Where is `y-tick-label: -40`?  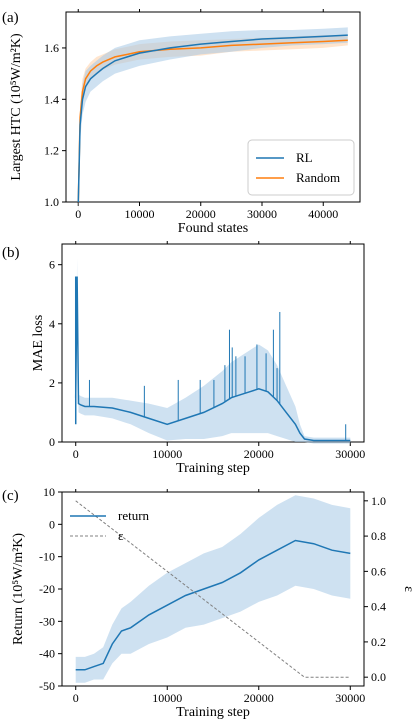 y-tick-label: -40 is located at coordinates (47, 654).